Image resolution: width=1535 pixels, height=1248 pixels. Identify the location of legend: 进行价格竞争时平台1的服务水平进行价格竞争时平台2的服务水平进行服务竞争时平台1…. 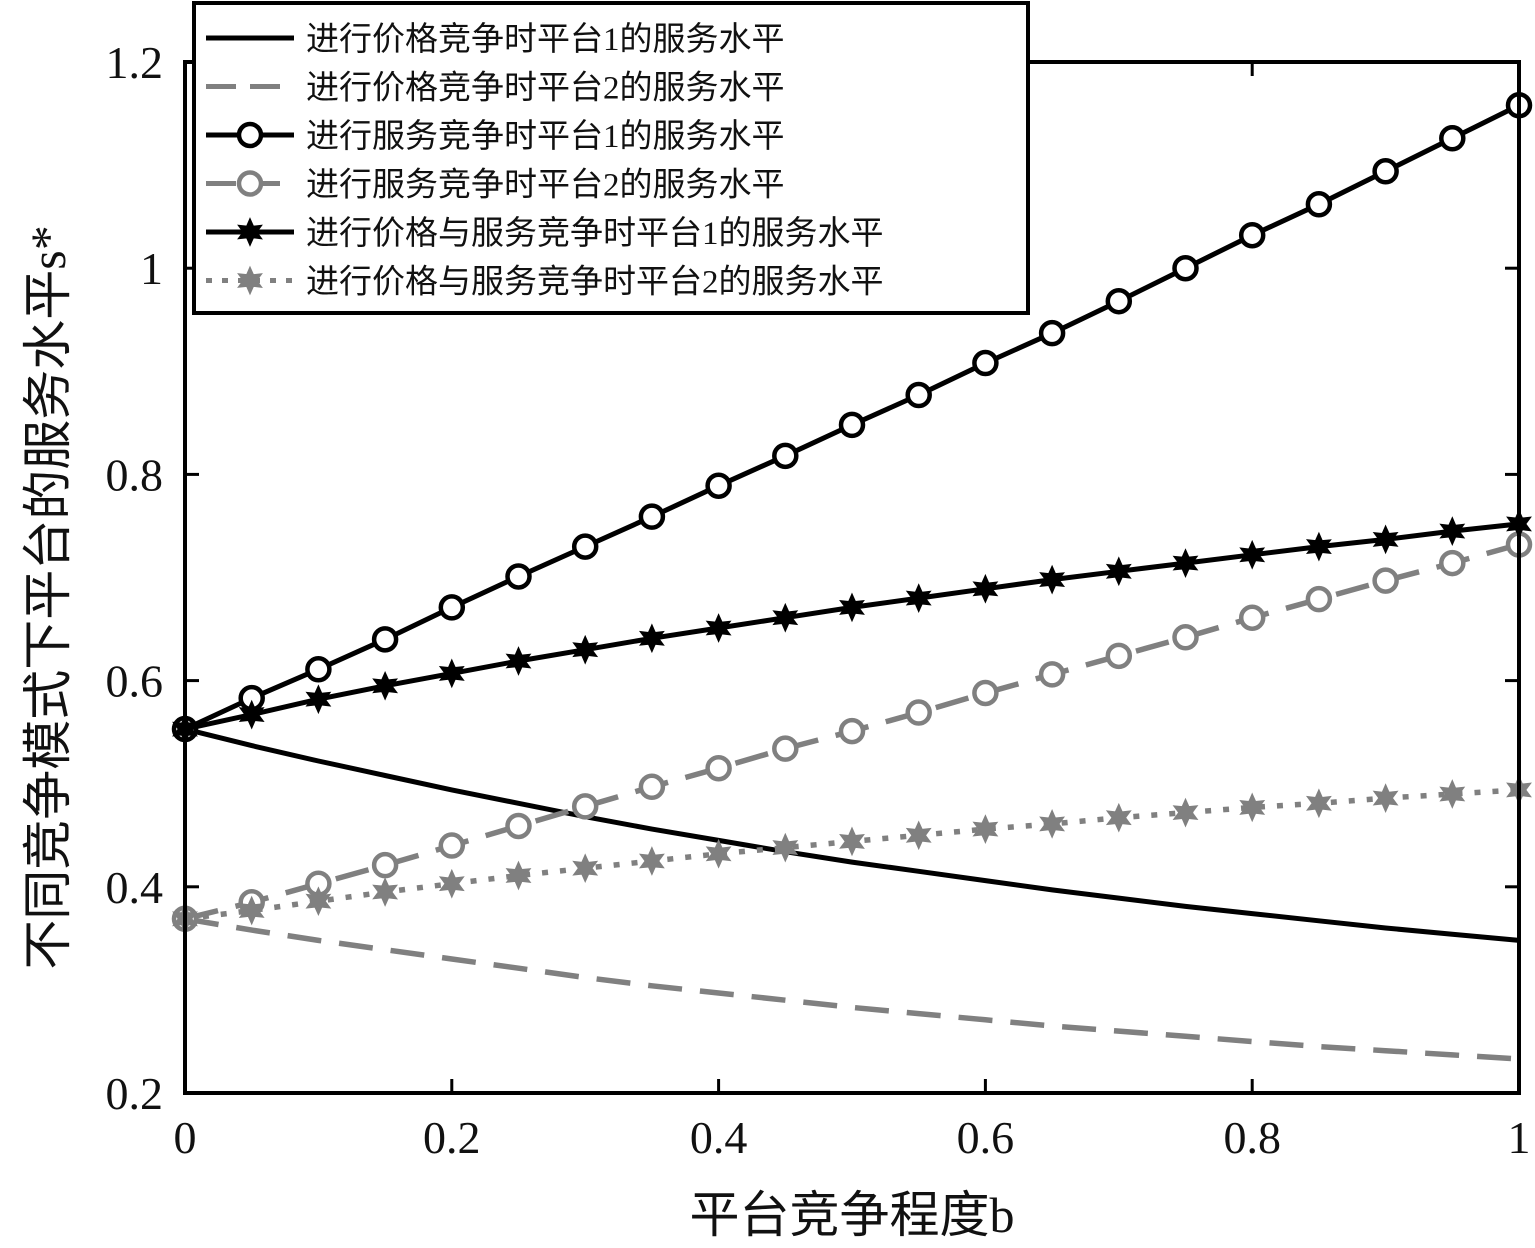
(611, 158).